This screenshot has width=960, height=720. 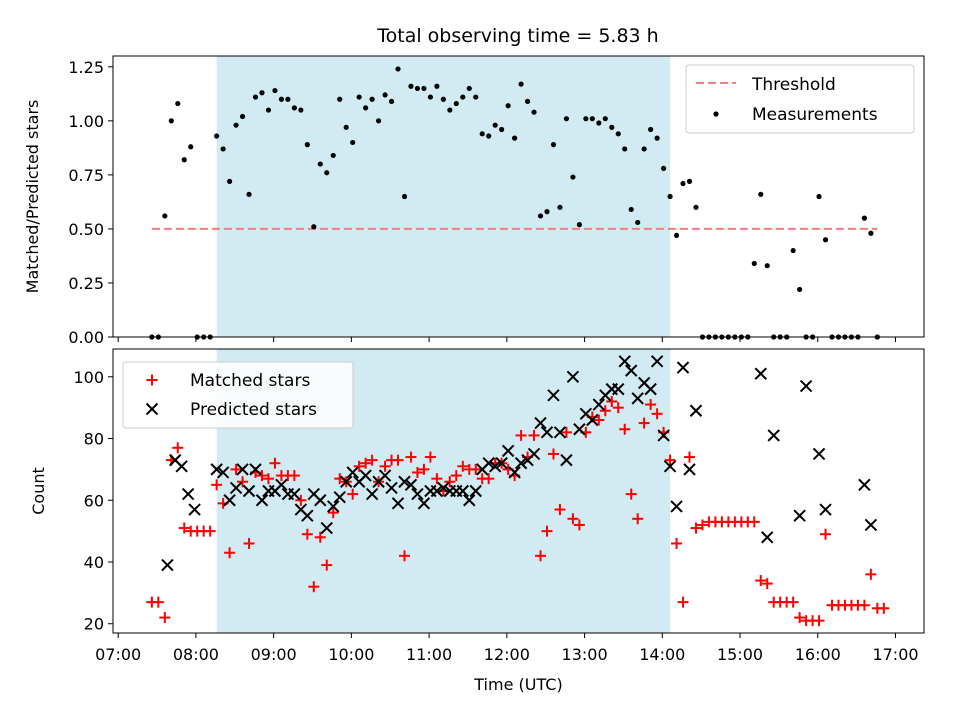 I want to click on y-tick-label: 1.25, so click(x=86, y=67).